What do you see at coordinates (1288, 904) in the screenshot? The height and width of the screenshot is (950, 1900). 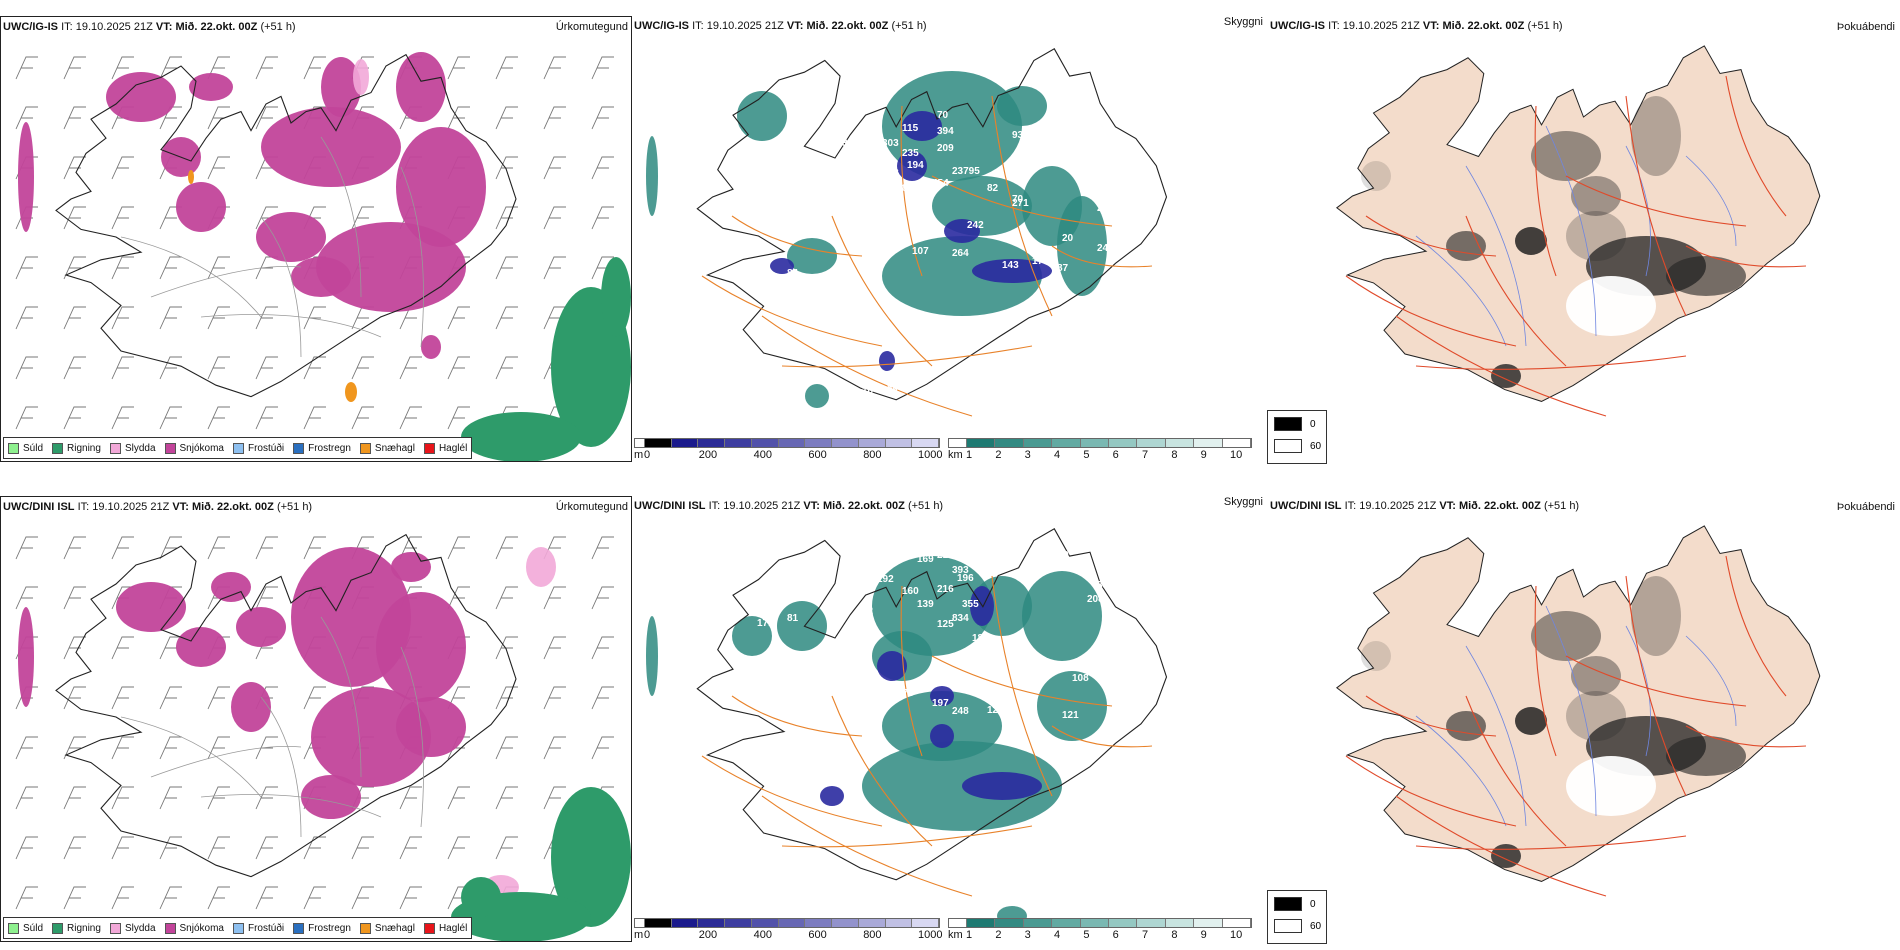 I see `fog-legend-swatch` at bounding box center [1288, 904].